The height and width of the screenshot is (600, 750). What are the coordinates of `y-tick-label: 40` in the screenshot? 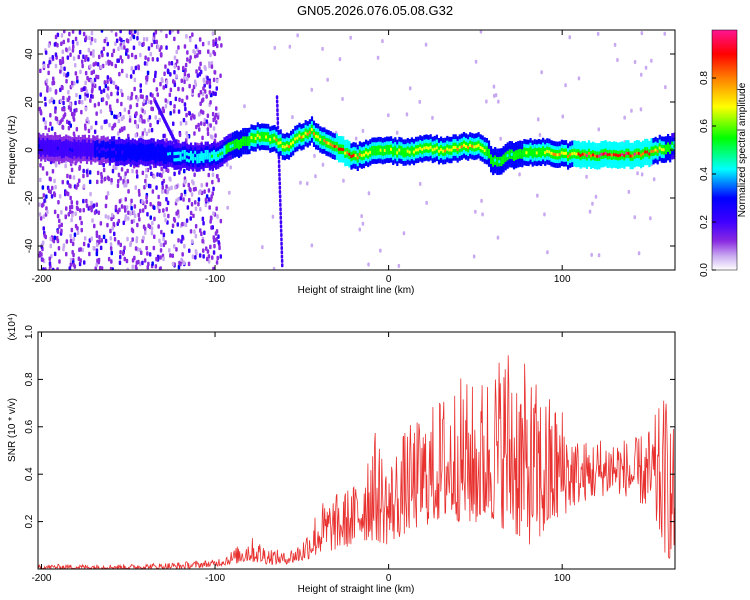 It's located at (29, 54).